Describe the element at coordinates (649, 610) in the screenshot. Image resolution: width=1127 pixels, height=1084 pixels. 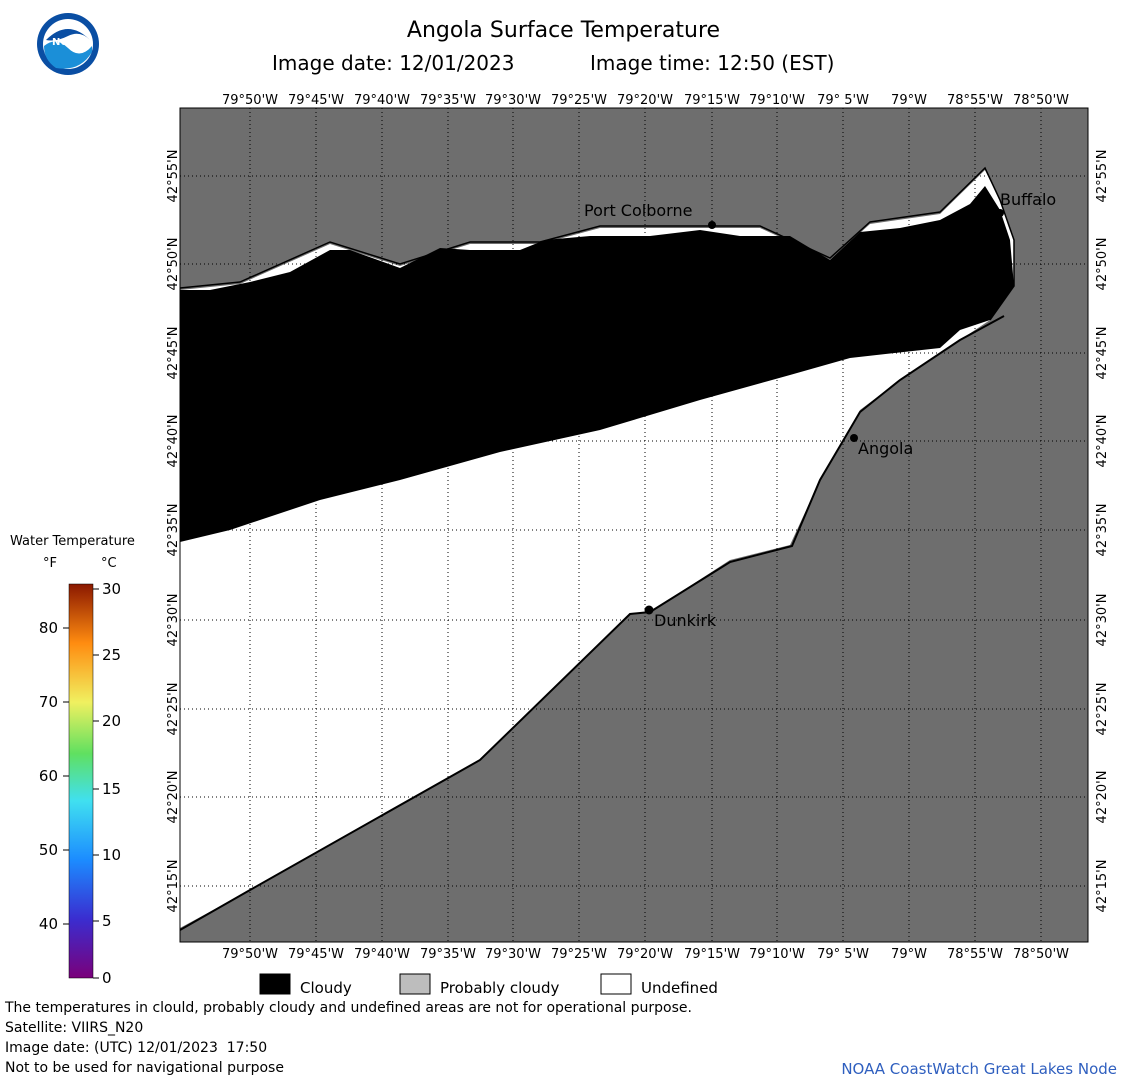
I see `dunkirk-marker` at that location.